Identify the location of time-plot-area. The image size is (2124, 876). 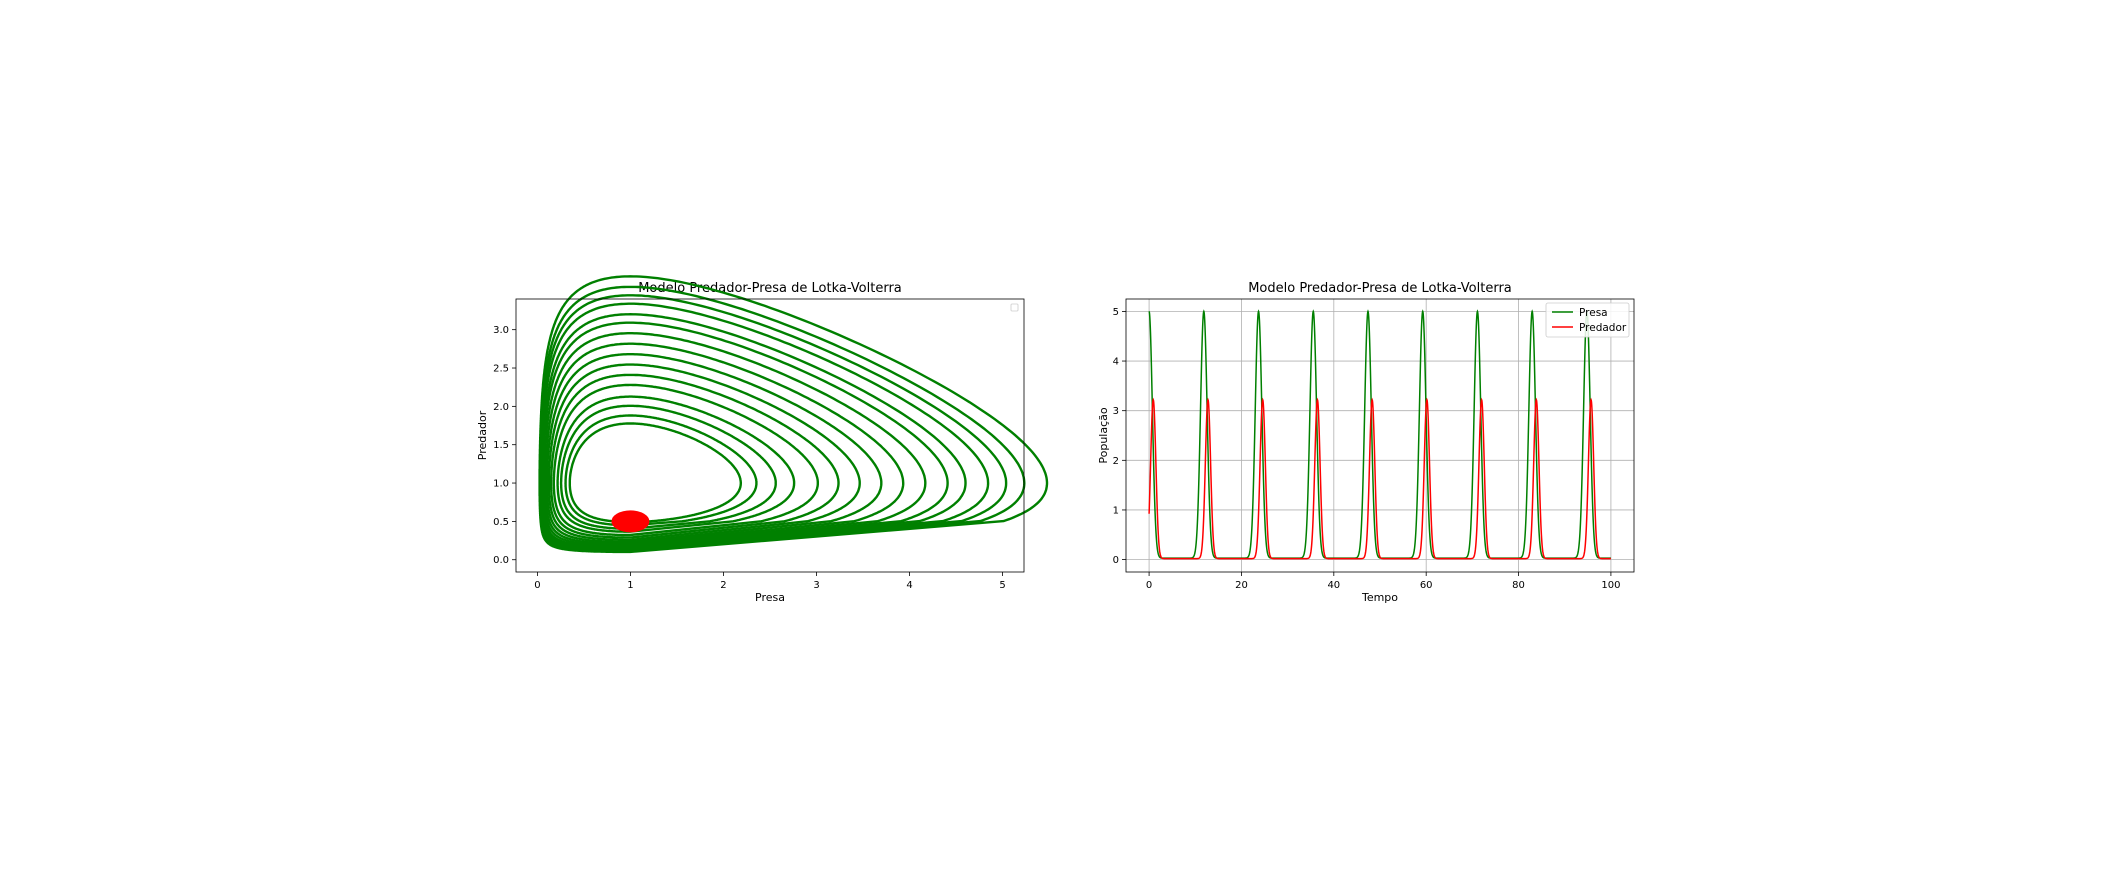
(1379, 434).